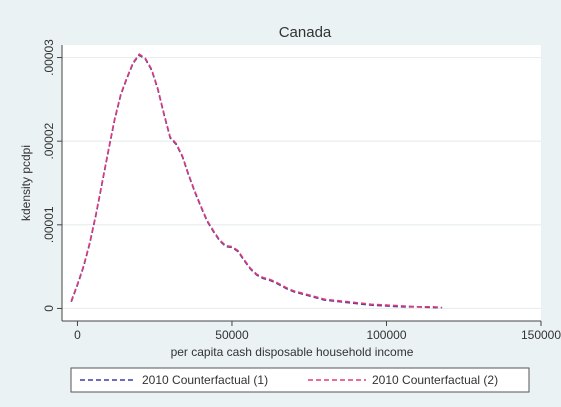 The width and height of the screenshot is (561, 407). What do you see at coordinates (52, 175) in the screenshot?
I see `y-axis-ticks: 0 .00001 .00002 .00003` at bounding box center [52, 175].